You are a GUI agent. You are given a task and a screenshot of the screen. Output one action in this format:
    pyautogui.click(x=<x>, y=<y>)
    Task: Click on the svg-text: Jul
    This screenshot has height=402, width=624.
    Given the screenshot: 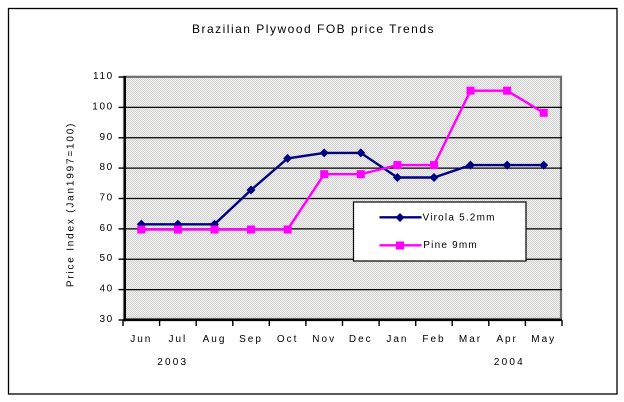 What is the action you would take?
    pyautogui.click(x=178, y=339)
    